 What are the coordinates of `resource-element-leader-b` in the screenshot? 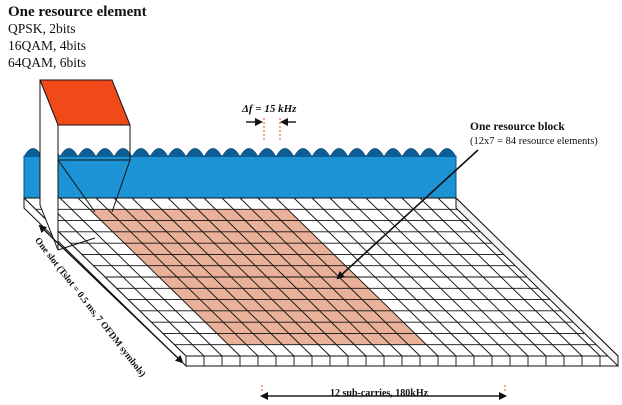 It's located at (121, 186).